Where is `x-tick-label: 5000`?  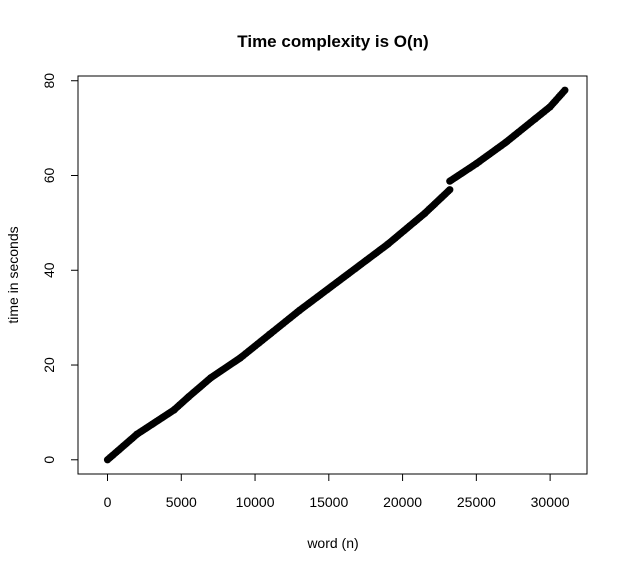 x-tick-label: 5000 is located at coordinates (181, 502).